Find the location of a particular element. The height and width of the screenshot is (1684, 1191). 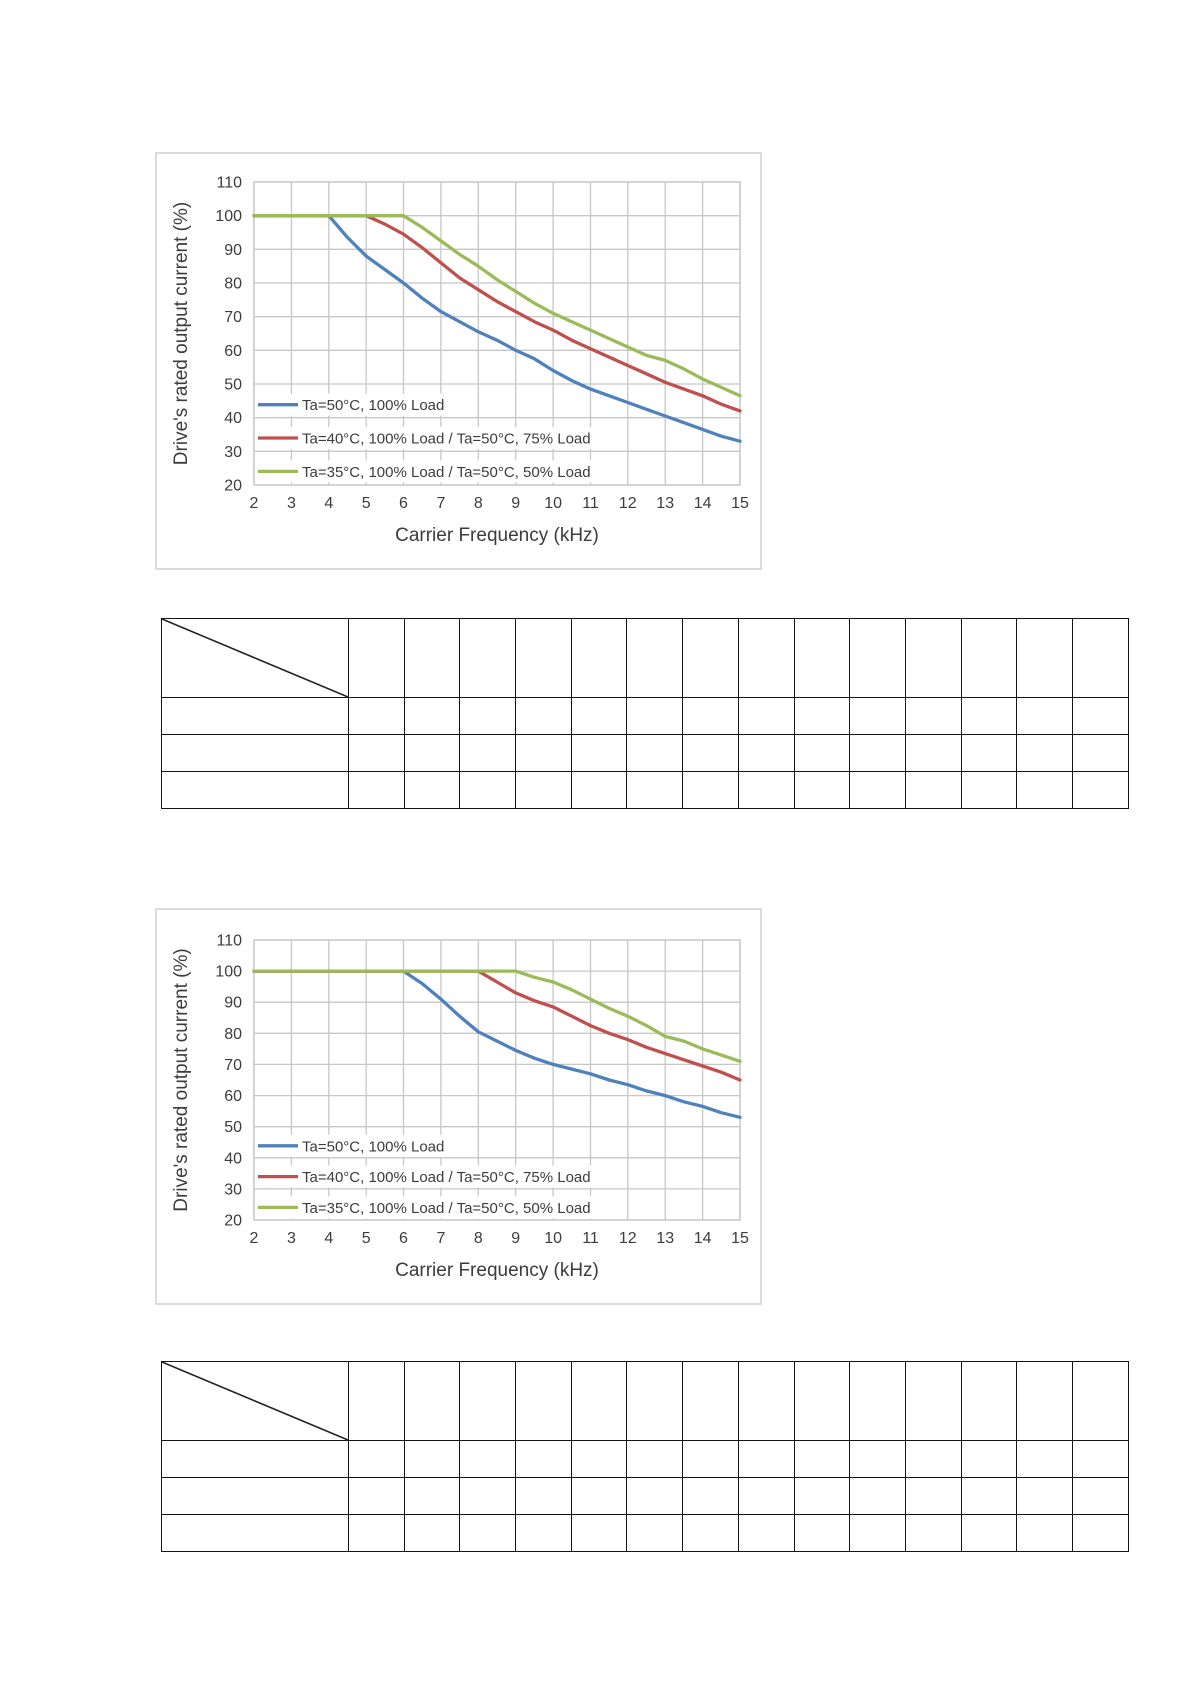

y-tick-label: 90 is located at coordinates (233, 1003).